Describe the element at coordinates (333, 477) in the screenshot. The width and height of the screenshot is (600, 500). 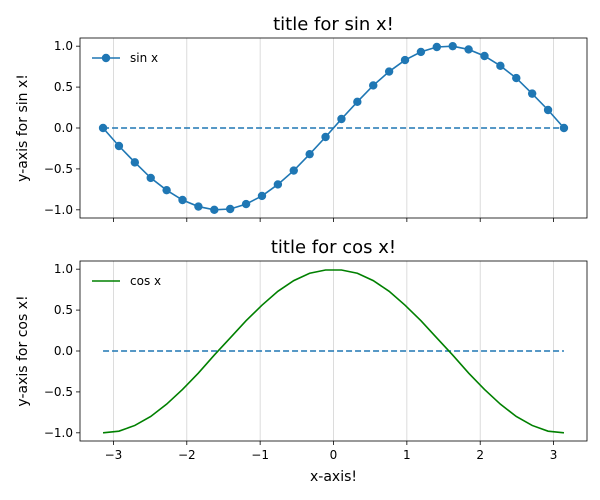
I see `x-axis-label: x-axis!` at that location.